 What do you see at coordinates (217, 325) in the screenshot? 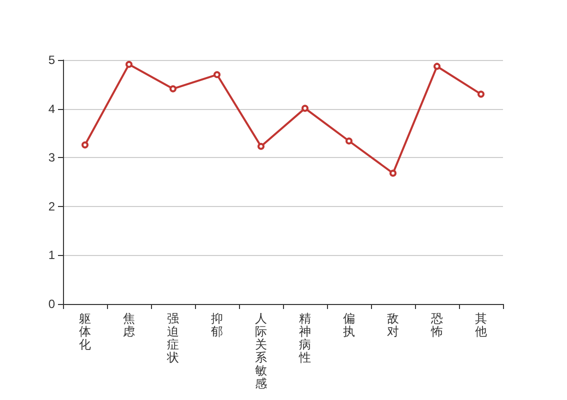
I see `x-tick-label: 抑郁` at bounding box center [217, 325].